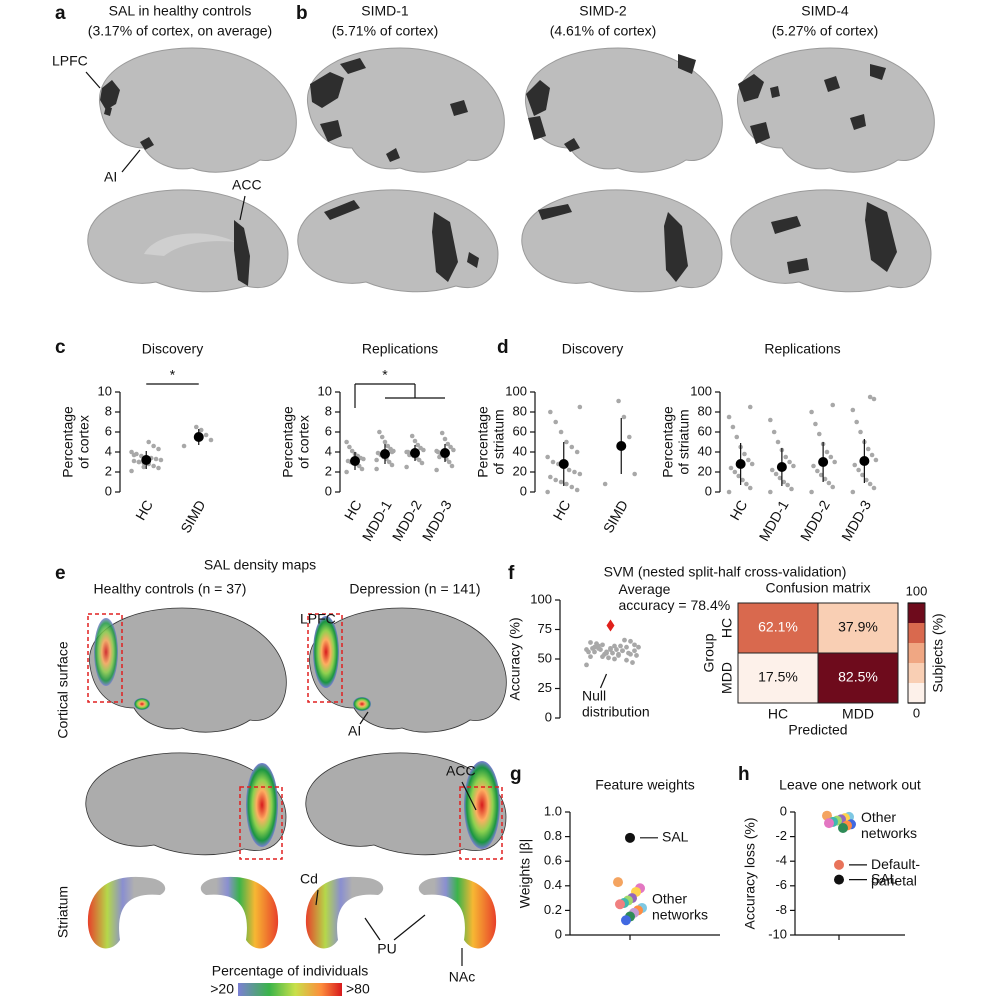 The height and width of the screenshot is (1000, 1000). Describe the element at coordinates (744, 774) in the screenshot. I see `panel-label: h` at that location.